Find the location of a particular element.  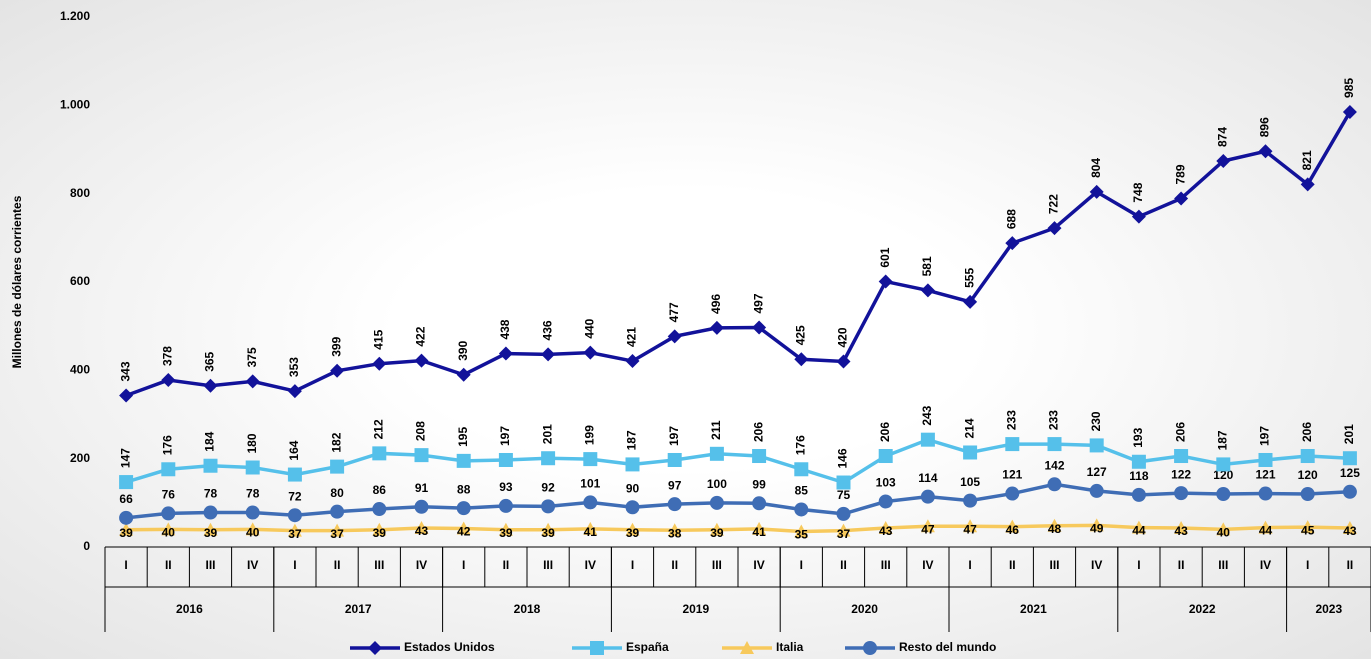

data-label: 127 is located at coordinates (1097, 472).